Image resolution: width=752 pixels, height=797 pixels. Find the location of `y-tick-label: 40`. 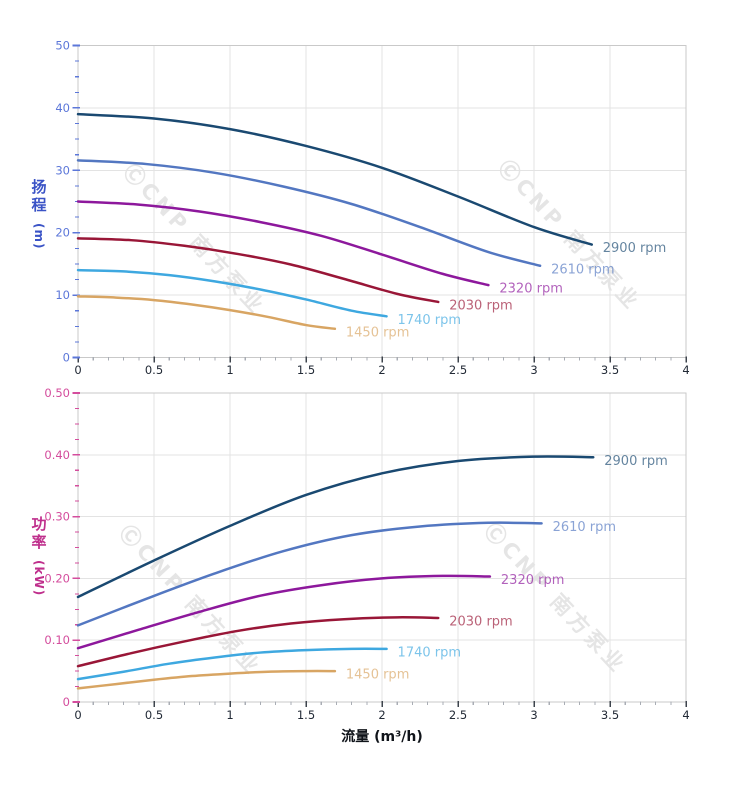

y-tick-label: 40 is located at coordinates (62, 108).